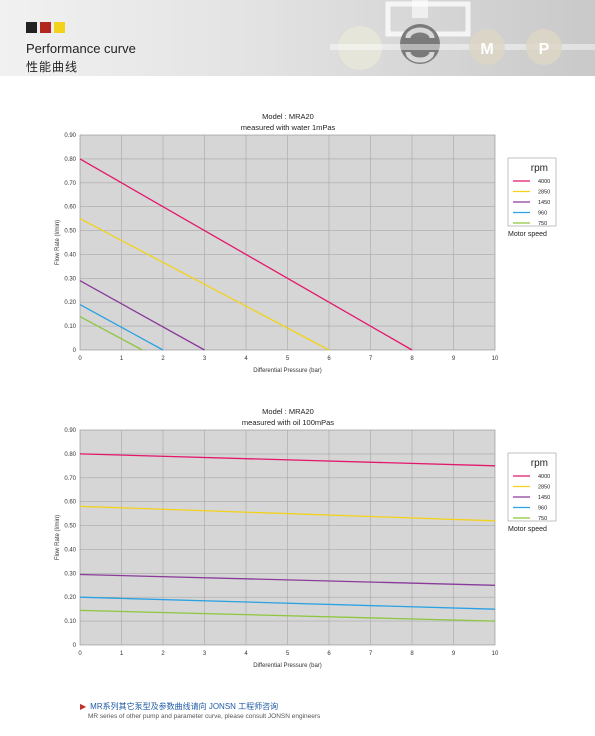 The width and height of the screenshot is (595, 736). What do you see at coordinates (297, 38) in the screenshot?
I see `page-header: Performance curve 性能曲线 M P` at bounding box center [297, 38].